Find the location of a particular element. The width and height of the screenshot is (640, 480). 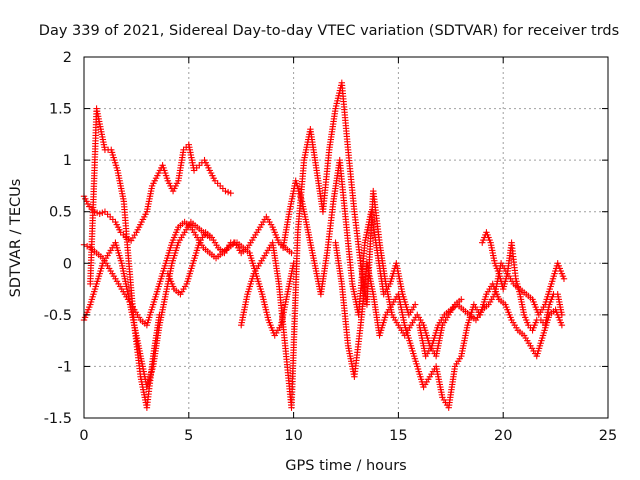

y-tick-label: 1.5 is located at coordinates (60, 110).